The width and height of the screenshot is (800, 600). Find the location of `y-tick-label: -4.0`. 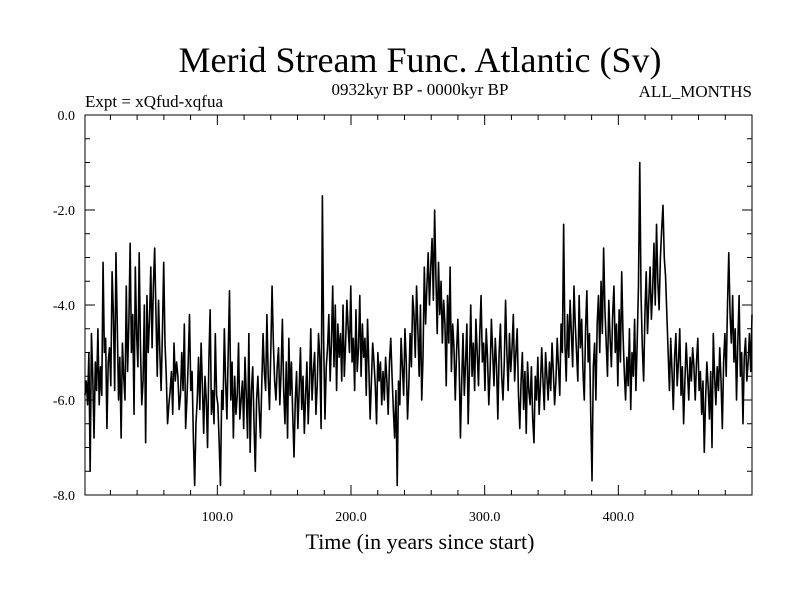

y-tick-label: -4.0 is located at coordinates (64, 306).